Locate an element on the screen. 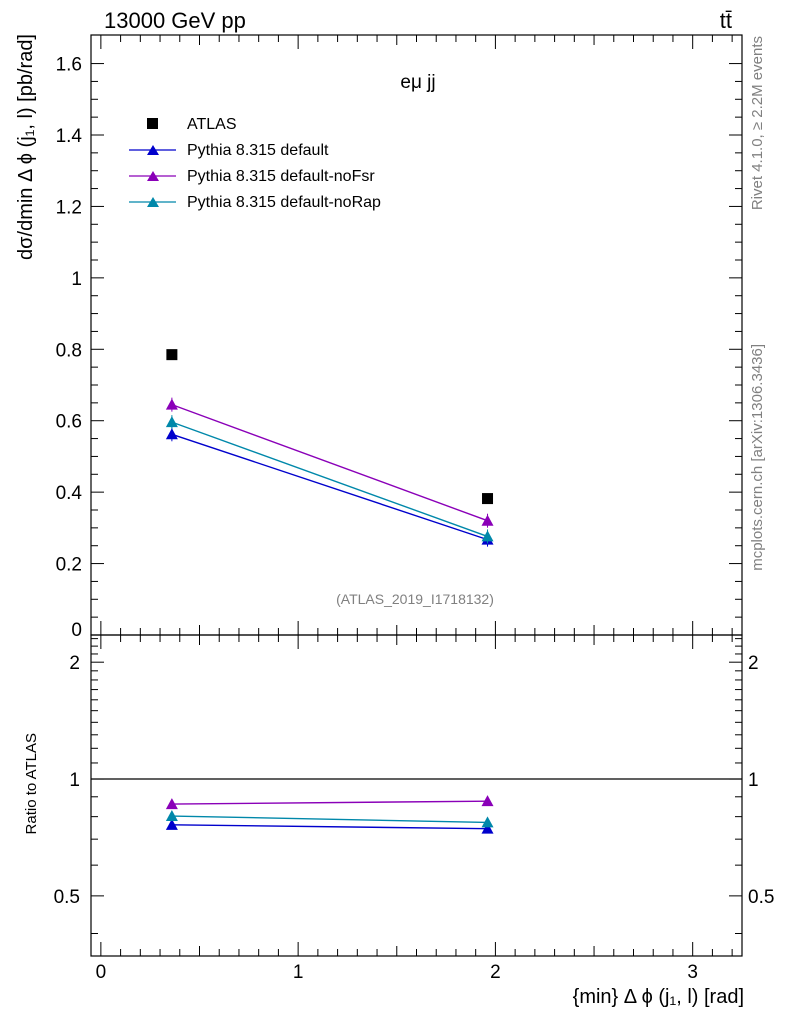  main-y-tick-label: 1.4 is located at coordinates (69, 136).